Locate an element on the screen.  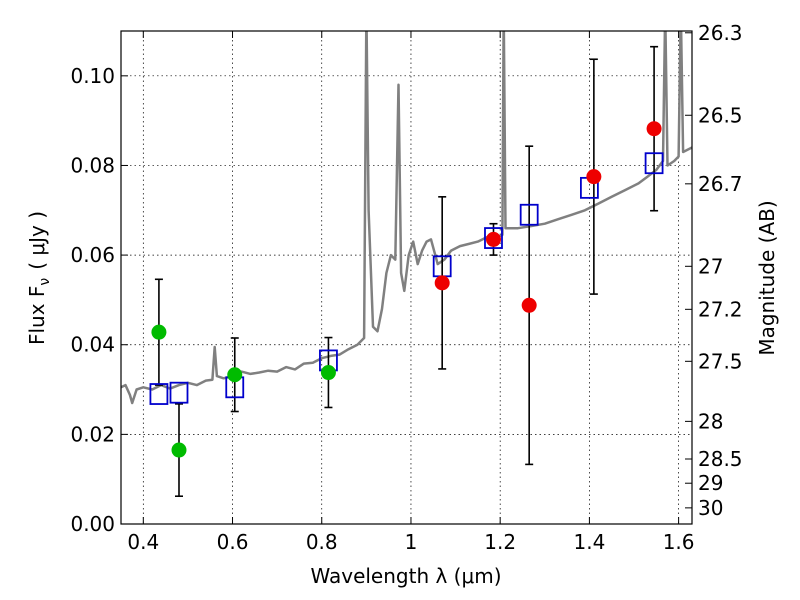
x-tick-label: 1.6 is located at coordinates (679, 542).